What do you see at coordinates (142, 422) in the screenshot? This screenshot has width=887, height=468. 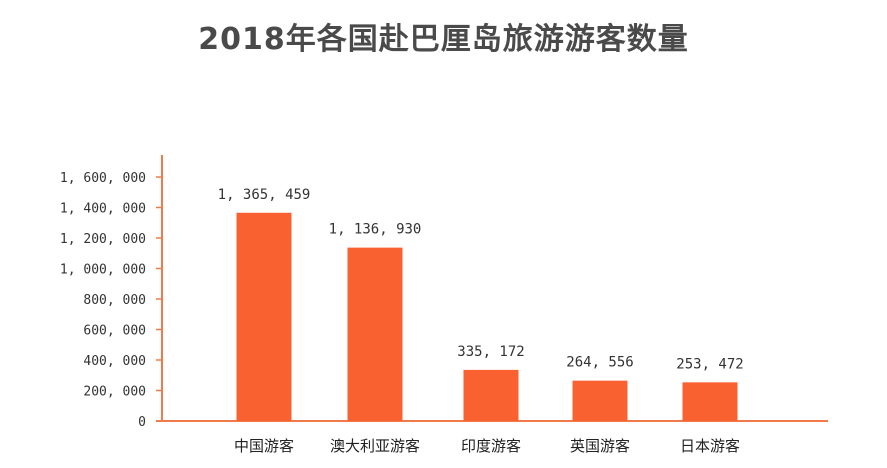 I see `y-tick-label: 0` at bounding box center [142, 422].